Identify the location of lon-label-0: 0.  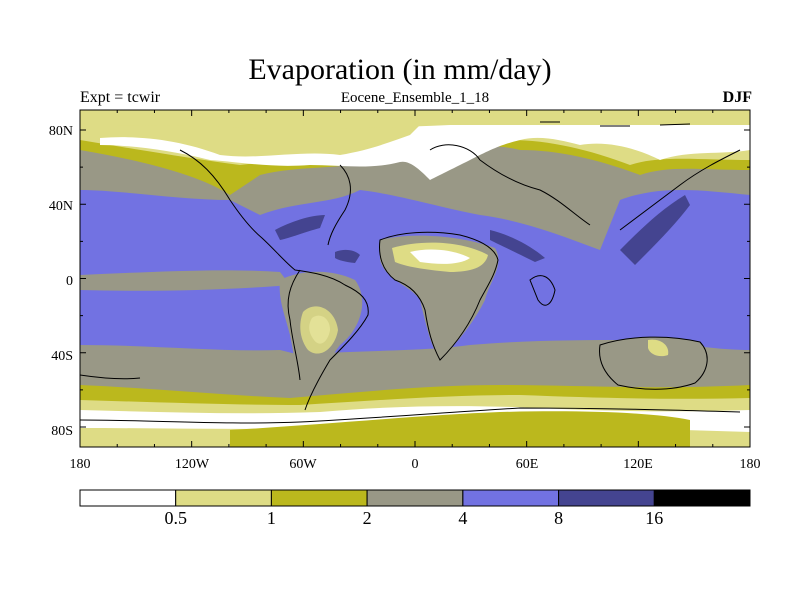
(415, 464).